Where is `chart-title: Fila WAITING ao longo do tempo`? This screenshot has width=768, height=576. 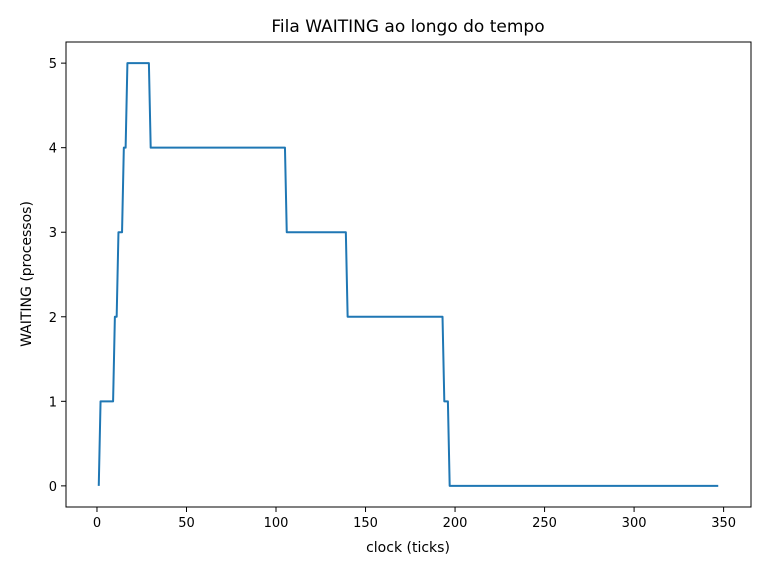 chart-title: Fila WAITING ao longo do tempo is located at coordinates (407, 27).